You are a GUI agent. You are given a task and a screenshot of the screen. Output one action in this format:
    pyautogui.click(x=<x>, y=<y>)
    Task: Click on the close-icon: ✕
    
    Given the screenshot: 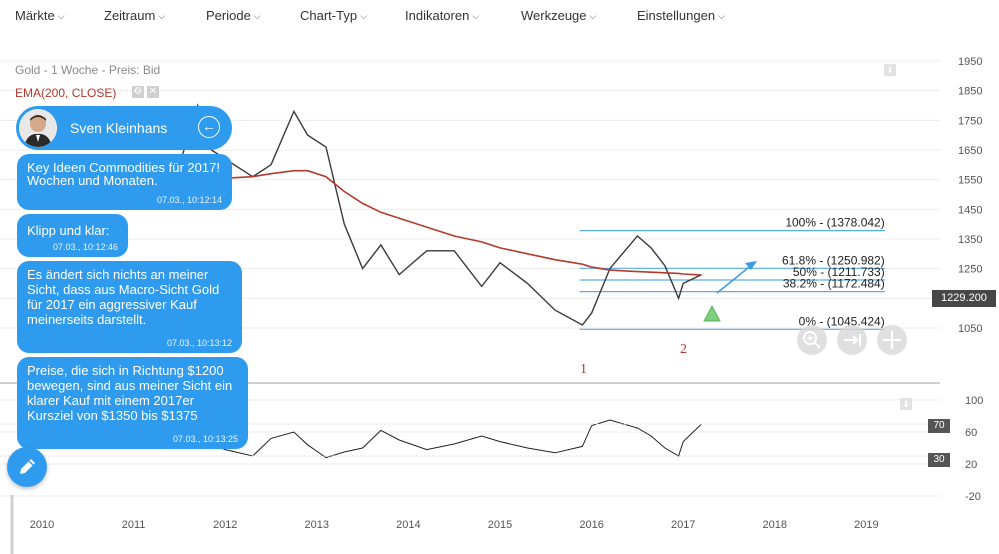 What is the action you would take?
    pyautogui.click(x=153, y=92)
    